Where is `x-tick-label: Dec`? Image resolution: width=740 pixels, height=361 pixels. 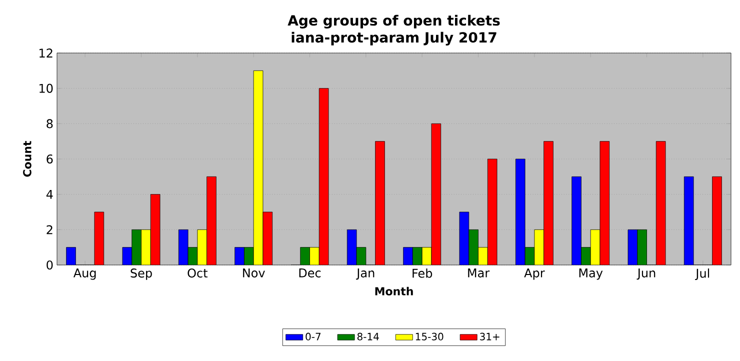
x-tick-label: Dec is located at coordinates (310, 273).